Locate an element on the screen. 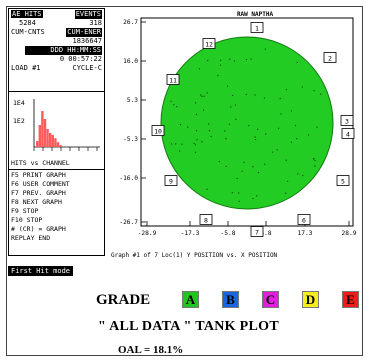 Image resolution: width=377 pixels, height=364 pixels. grade-a-letter: A is located at coordinates (190, 299).